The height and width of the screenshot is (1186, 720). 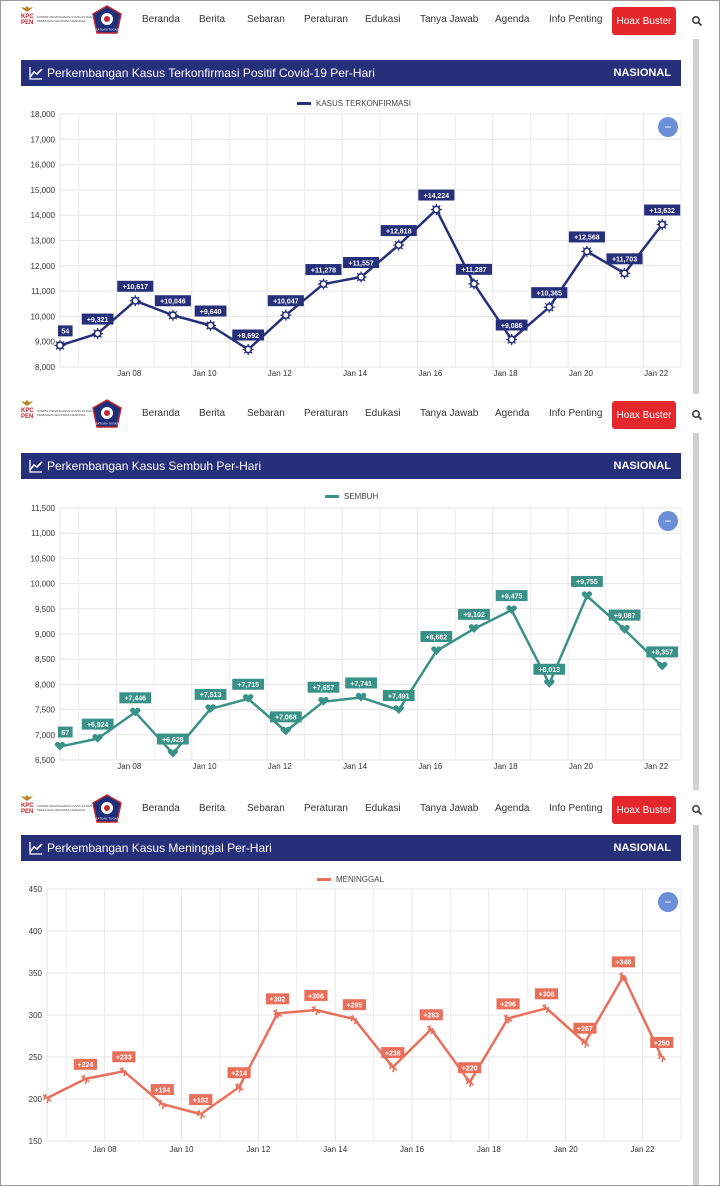 I want to click on legend-label: MENINGGAL, so click(x=360, y=879).